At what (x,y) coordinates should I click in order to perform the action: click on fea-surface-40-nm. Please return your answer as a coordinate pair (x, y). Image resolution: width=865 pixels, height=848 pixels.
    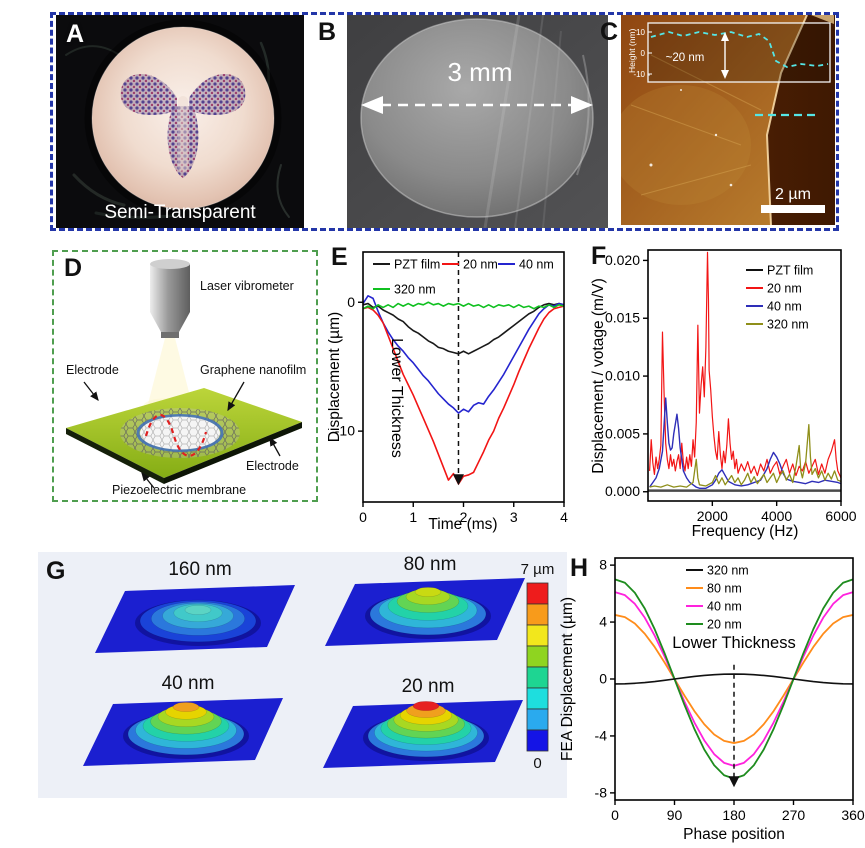
    Looking at the image, I should click on (183, 732).